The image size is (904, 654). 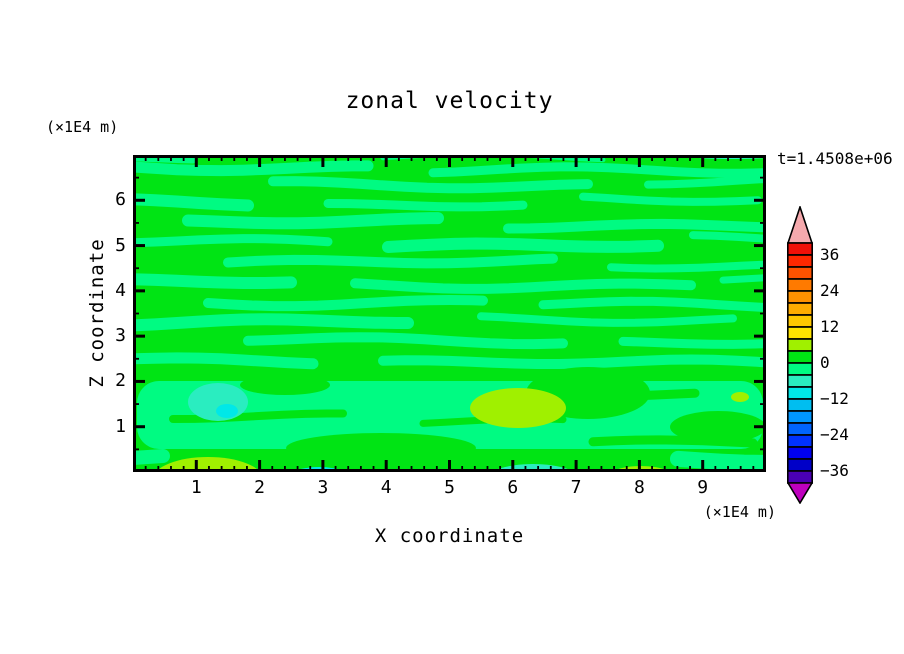 What do you see at coordinates (830, 326) in the screenshot?
I see `colorbar-tick-label: 12` at bounding box center [830, 326].